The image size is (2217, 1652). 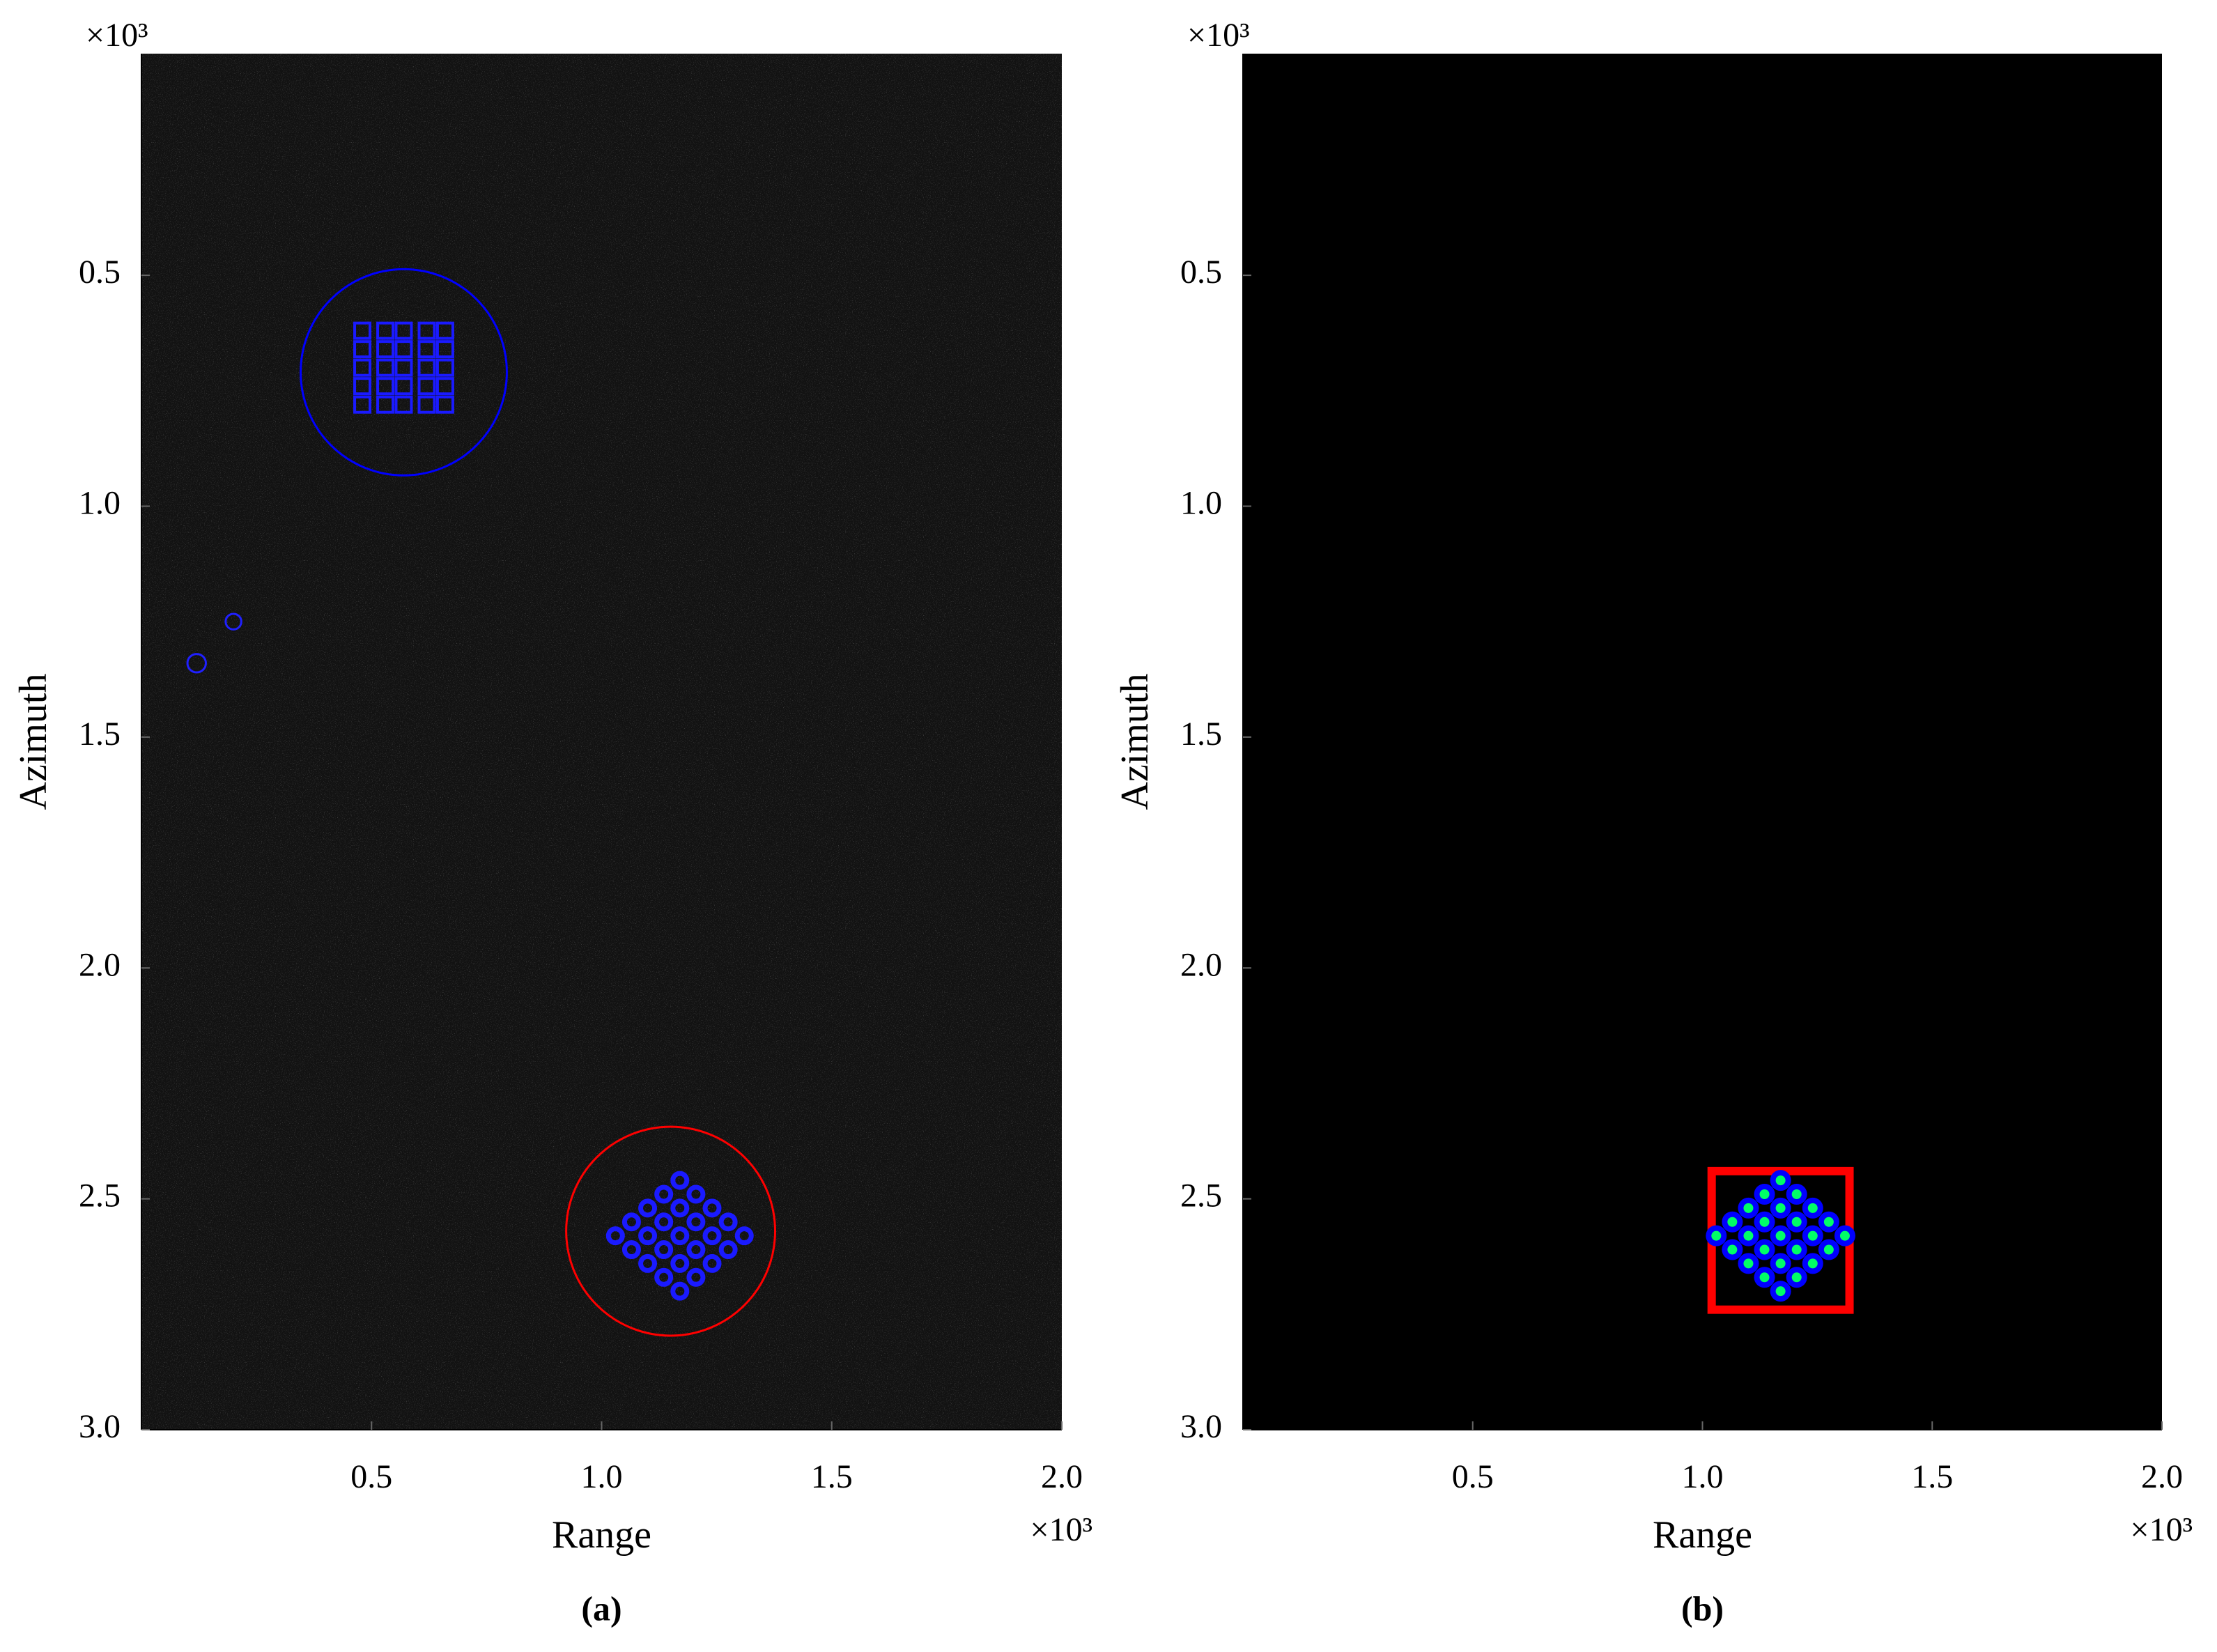 I want to click on panel-label: (a), so click(x=601, y=1608).